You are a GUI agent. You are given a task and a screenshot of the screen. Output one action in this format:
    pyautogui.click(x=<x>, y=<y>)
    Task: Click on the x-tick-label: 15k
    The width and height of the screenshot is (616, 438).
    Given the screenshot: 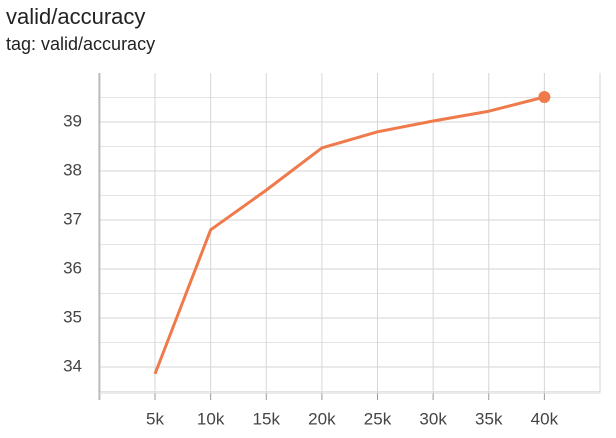 What is the action you would take?
    pyautogui.click(x=267, y=418)
    